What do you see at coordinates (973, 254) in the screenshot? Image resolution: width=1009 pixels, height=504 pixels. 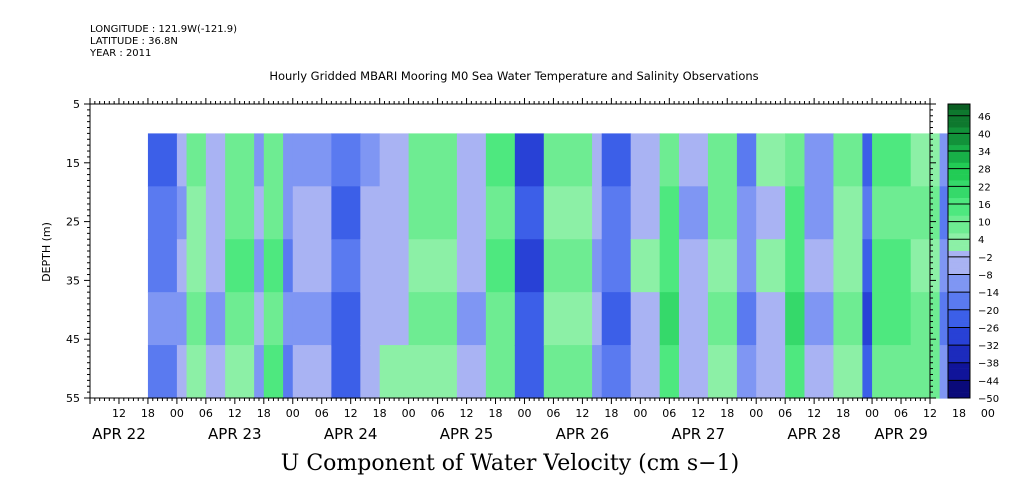 I see `colorbar: 46 40 34 28 22 16 10 4 −2 −8 −14 −20 −26 −32 −38 −44 −50` at bounding box center [973, 254].